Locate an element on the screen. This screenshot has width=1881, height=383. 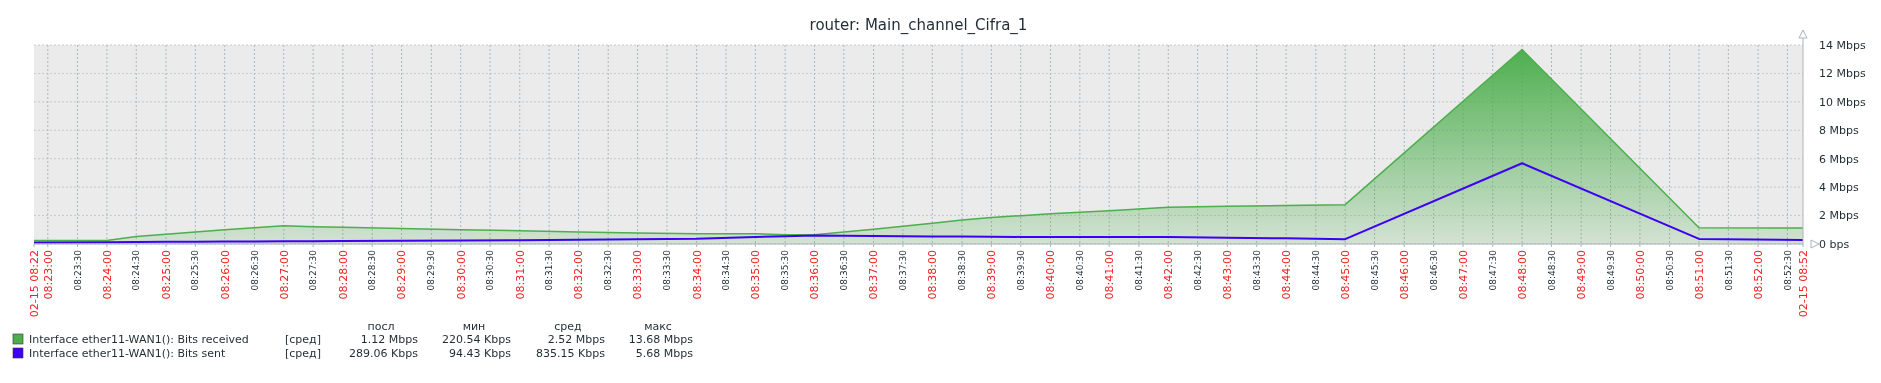
x-tick-label: 08:25:00 is located at coordinates (166, 275).